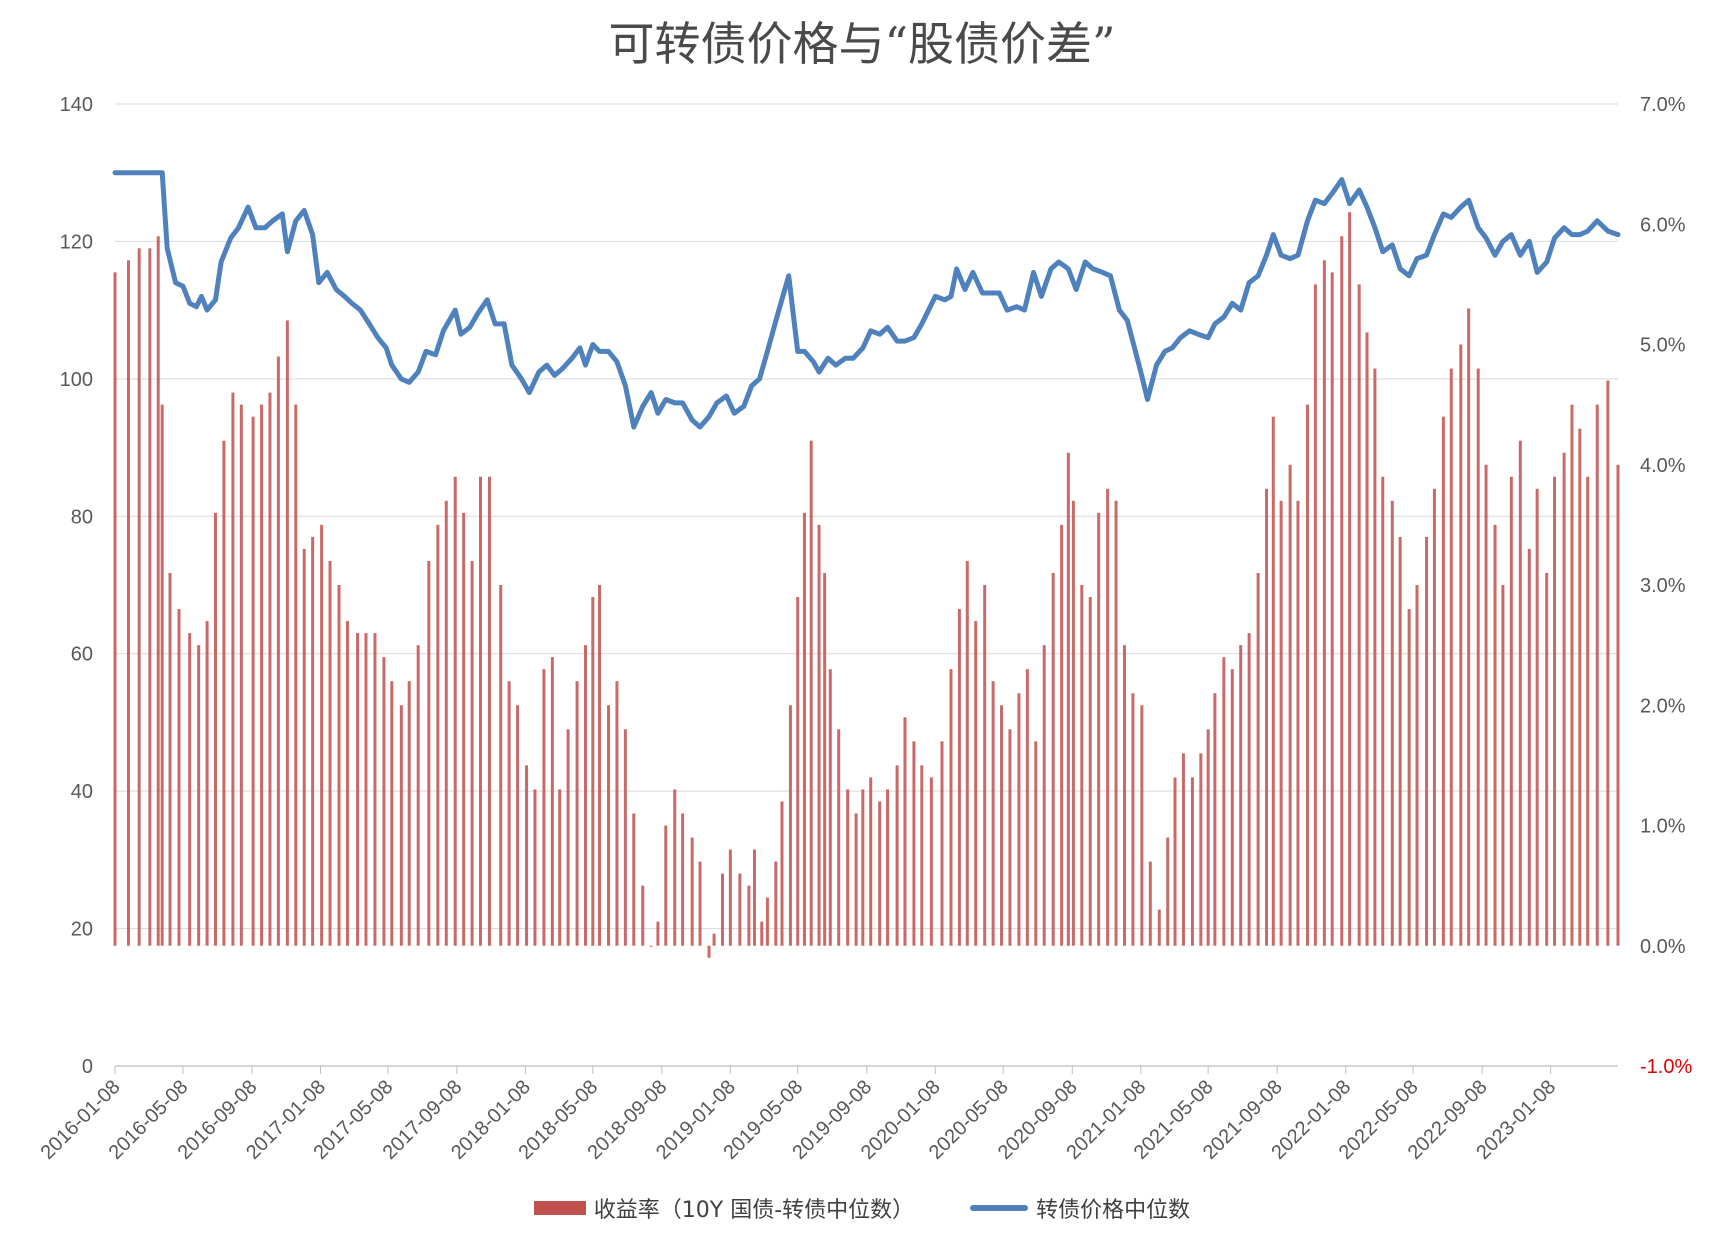 The height and width of the screenshot is (1244, 1724). What do you see at coordinates (862, 44) in the screenshot?
I see `chart-title: 可转债价格与“股债价差”` at bounding box center [862, 44].